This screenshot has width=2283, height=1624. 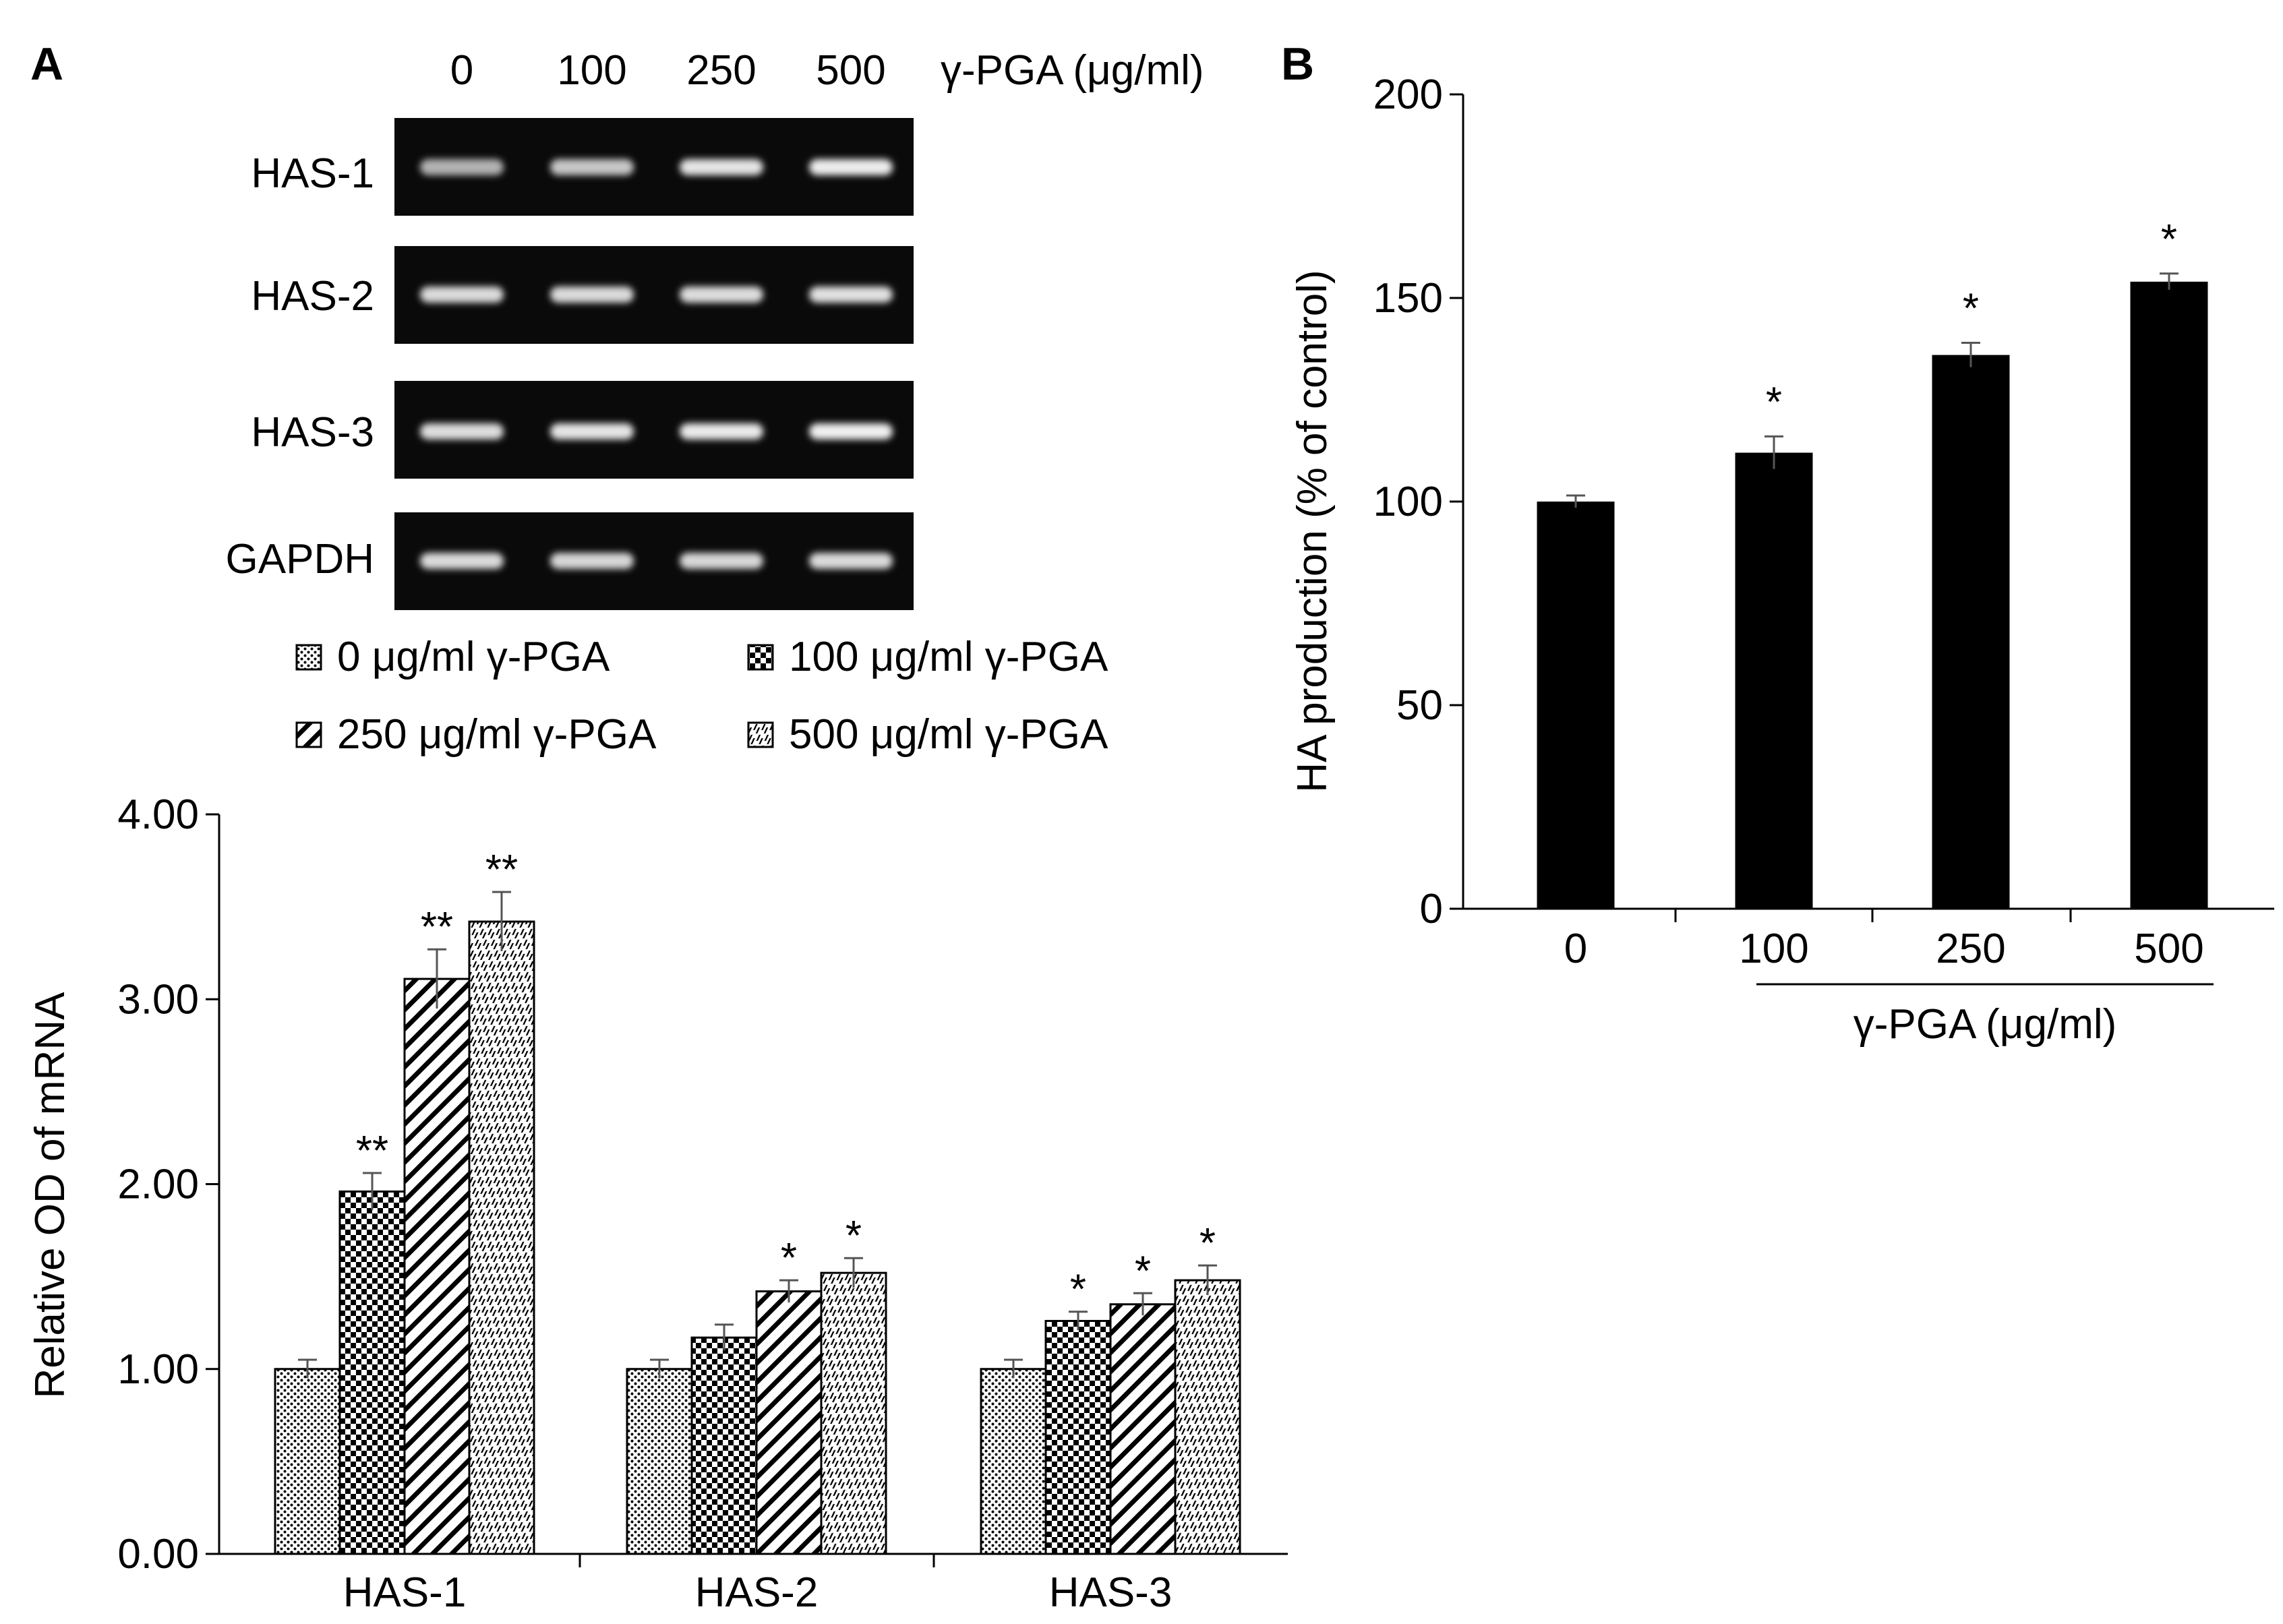 What do you see at coordinates (721, 70) in the screenshot?
I see `gel-lane-label: 250` at bounding box center [721, 70].